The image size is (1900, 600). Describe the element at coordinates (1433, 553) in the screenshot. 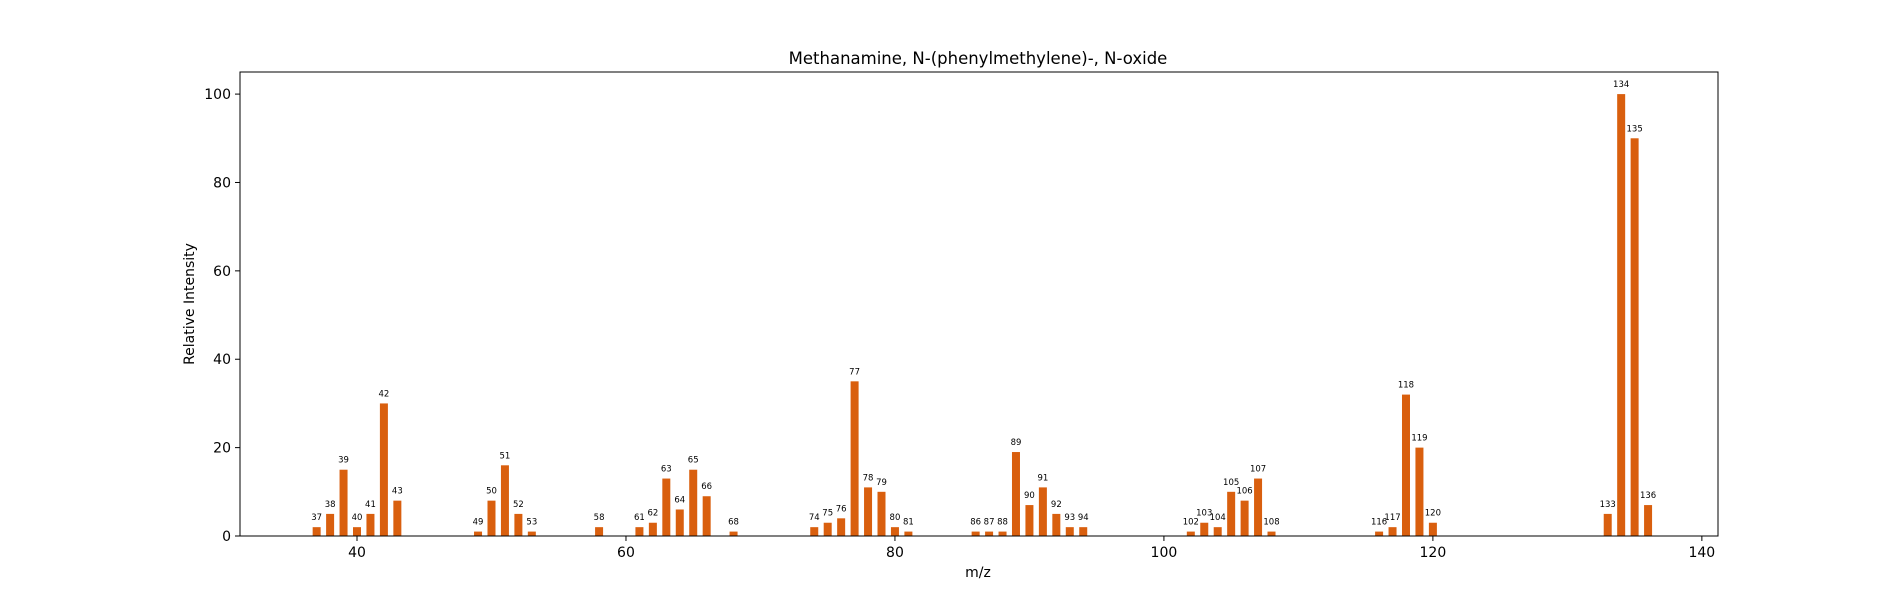

I see `x-tick-label: 120` at that location.